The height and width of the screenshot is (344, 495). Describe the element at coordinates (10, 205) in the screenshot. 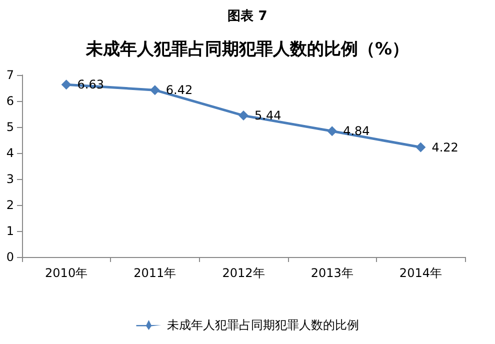

I see `y-tick-label: 2` at that location.